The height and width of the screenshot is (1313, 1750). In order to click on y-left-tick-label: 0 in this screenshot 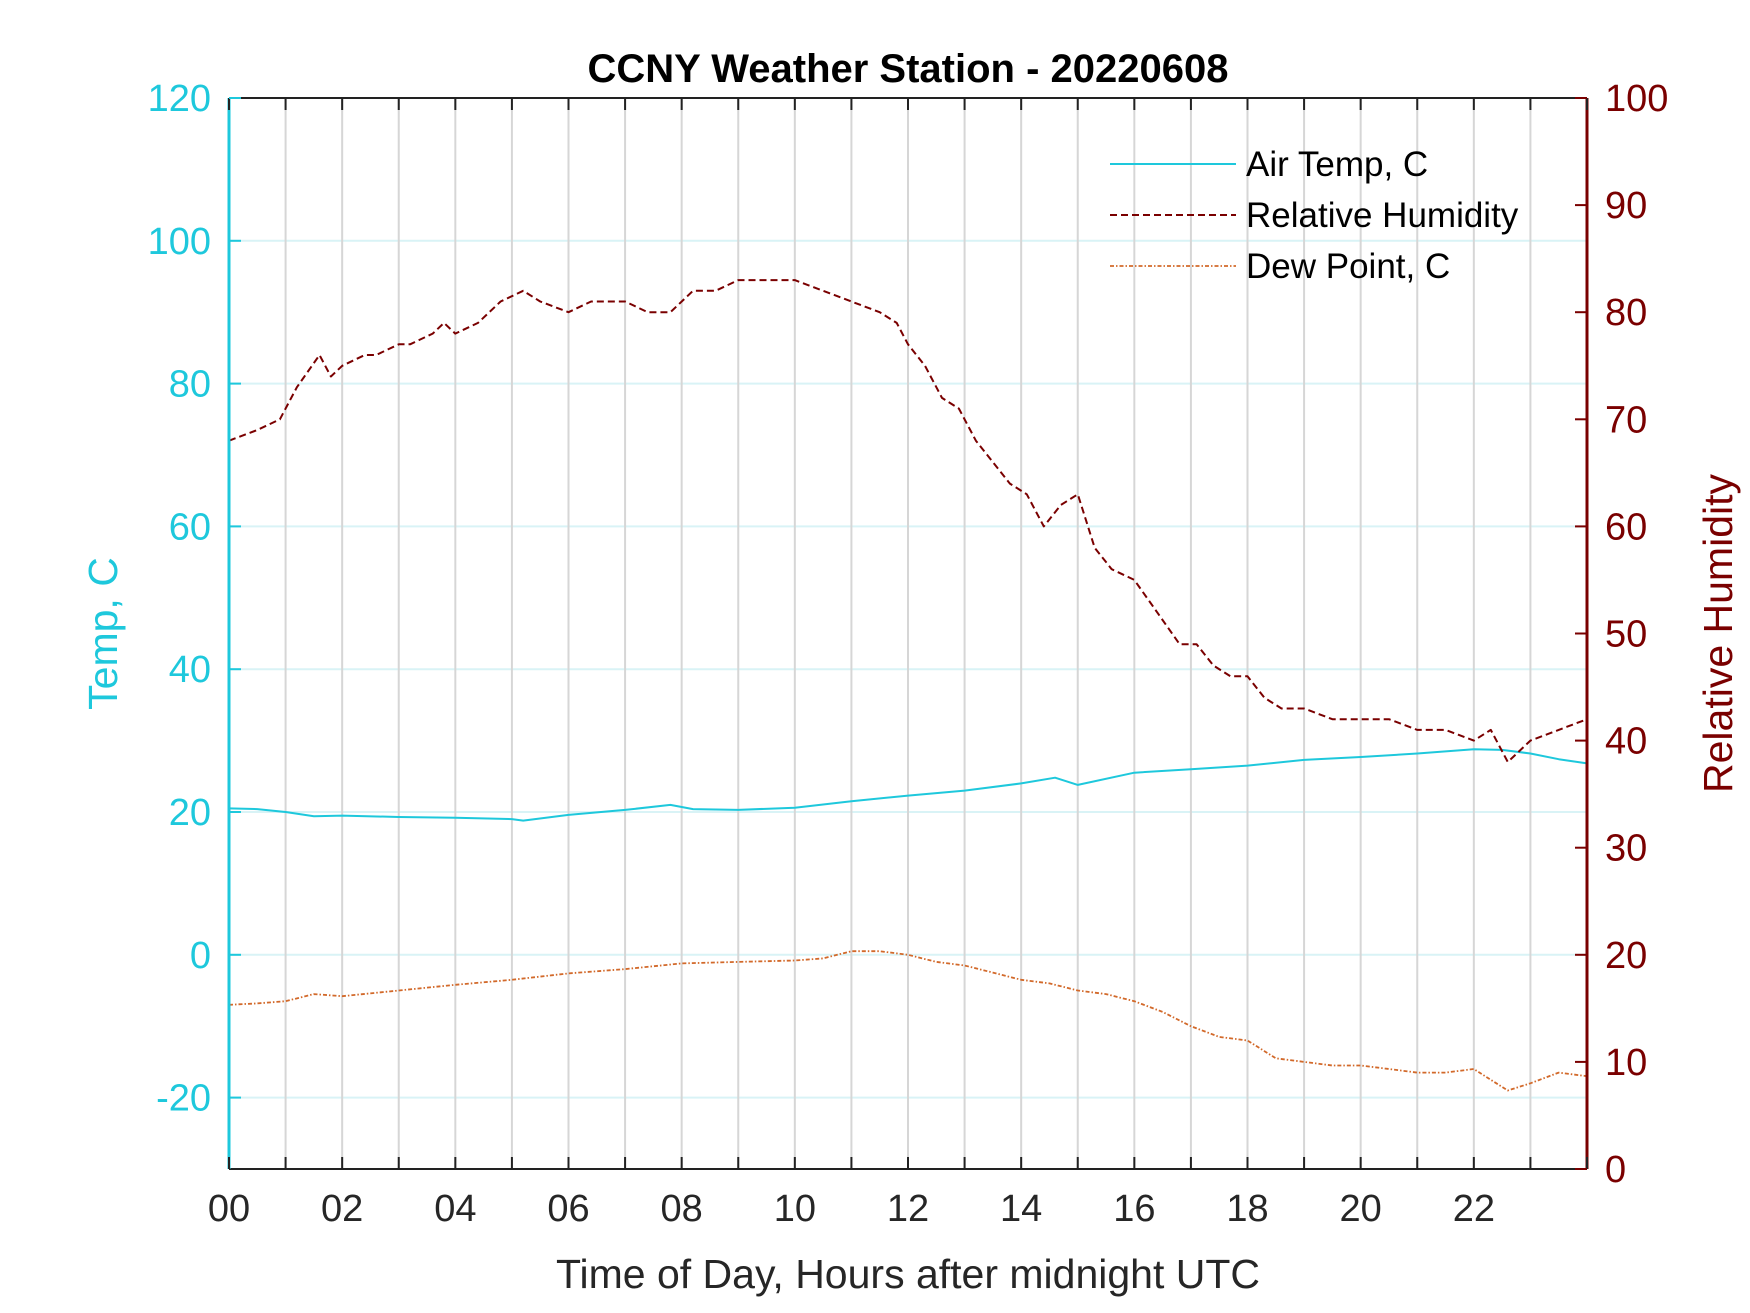, I will do `click(200, 956)`.